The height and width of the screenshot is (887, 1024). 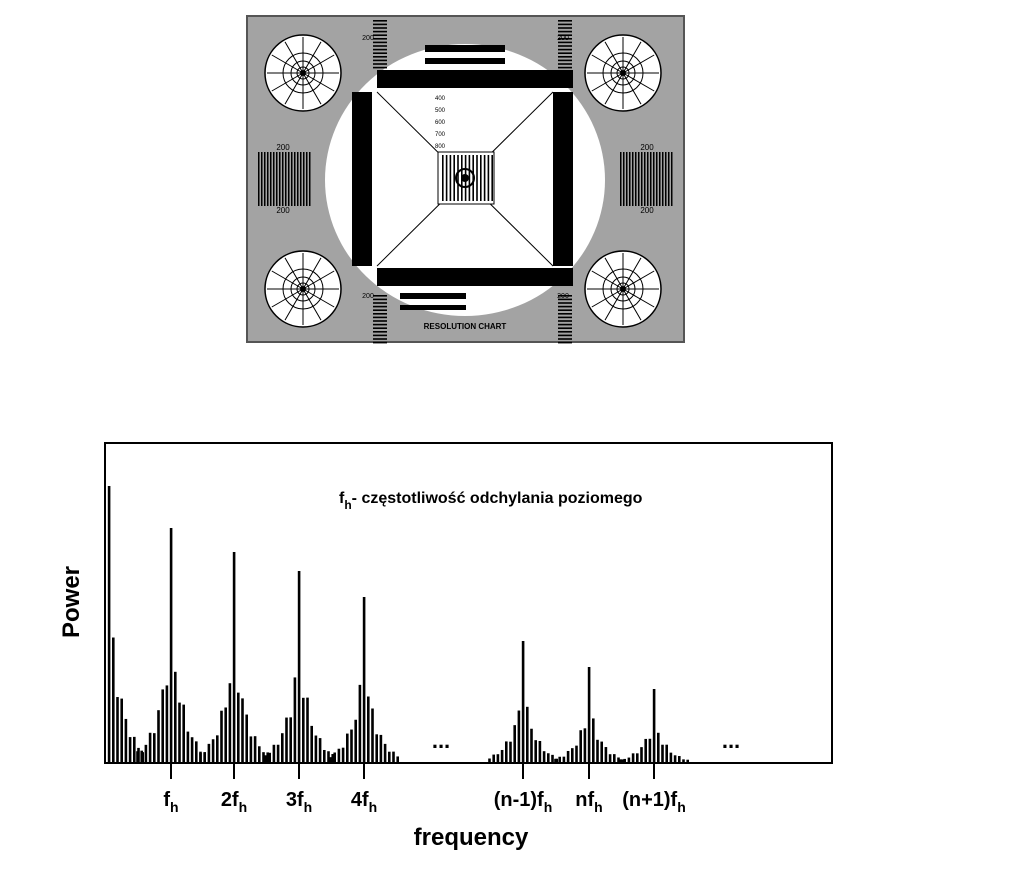 I want to click on harmonic-label: 2fh, so click(x=234, y=802).